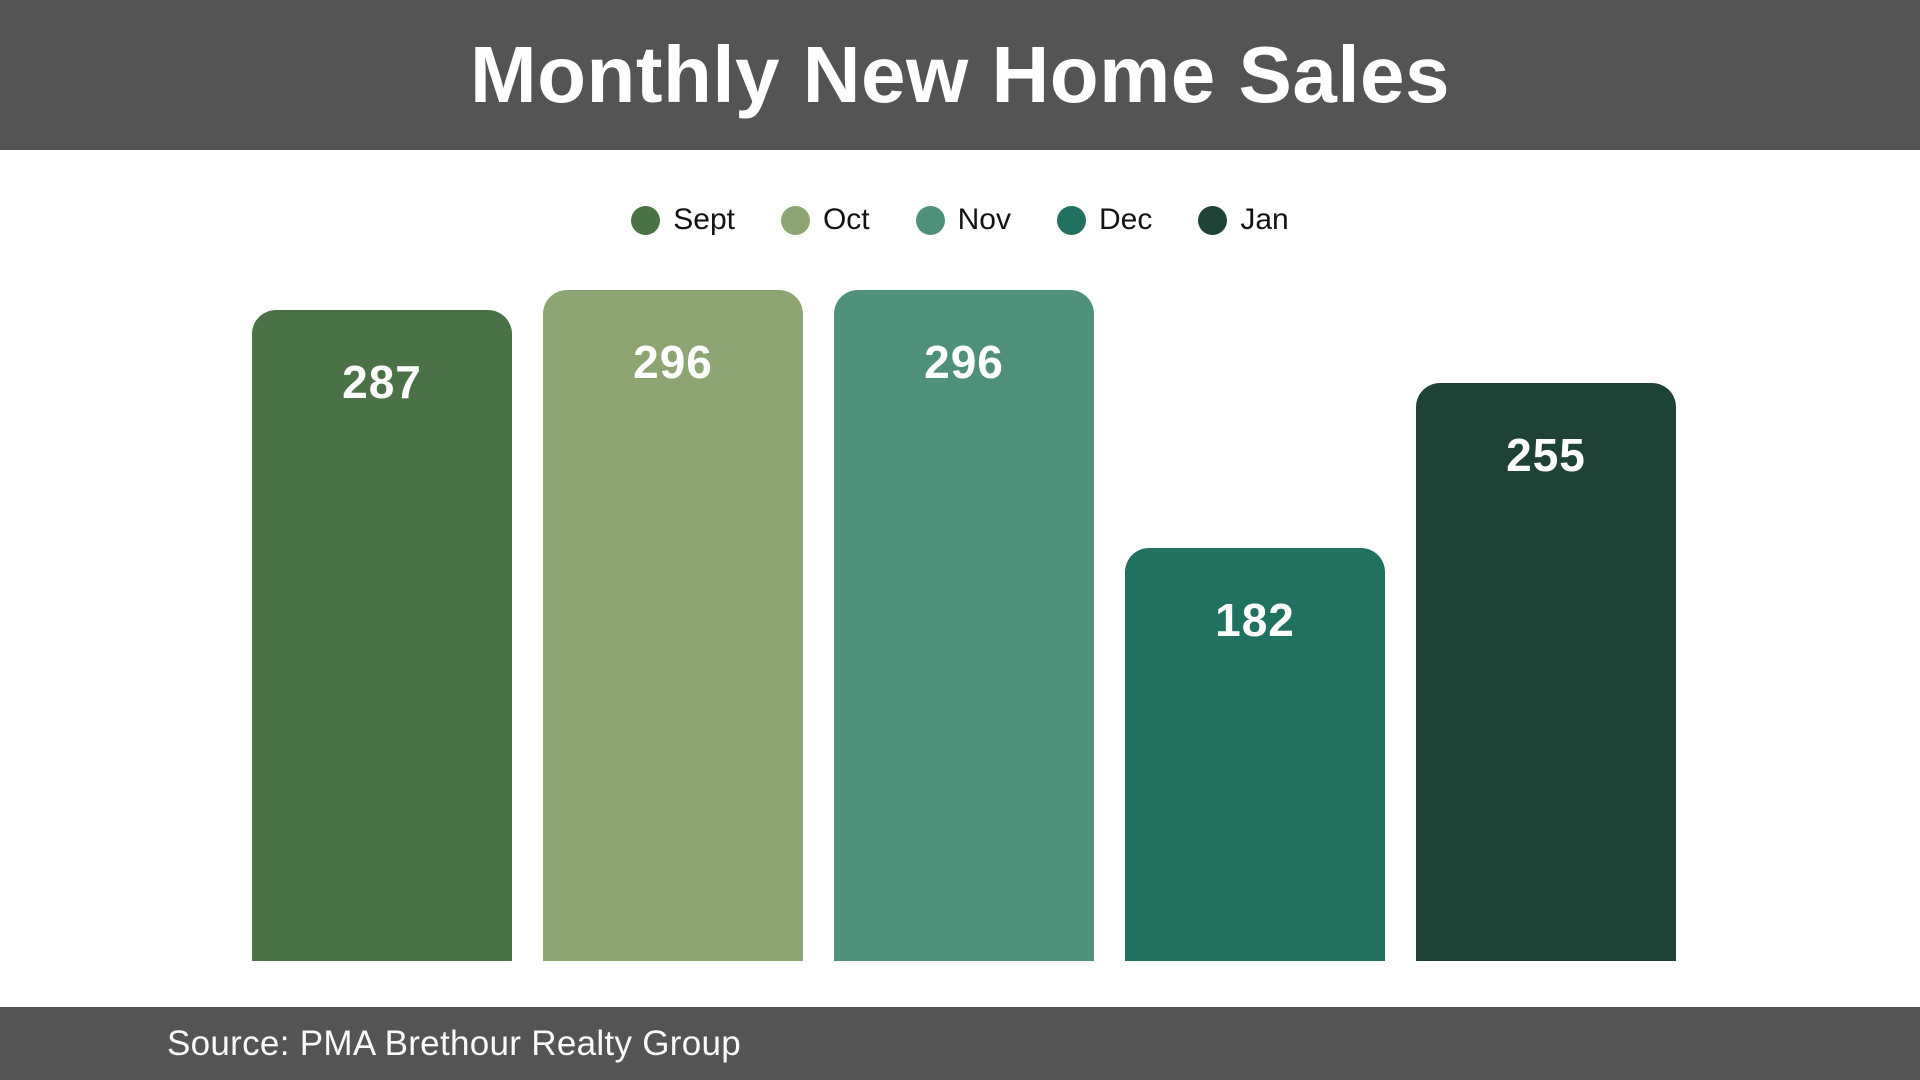 The width and height of the screenshot is (1920, 1080). Describe the element at coordinates (673, 625) in the screenshot. I see `bar-oct: 296` at that location.